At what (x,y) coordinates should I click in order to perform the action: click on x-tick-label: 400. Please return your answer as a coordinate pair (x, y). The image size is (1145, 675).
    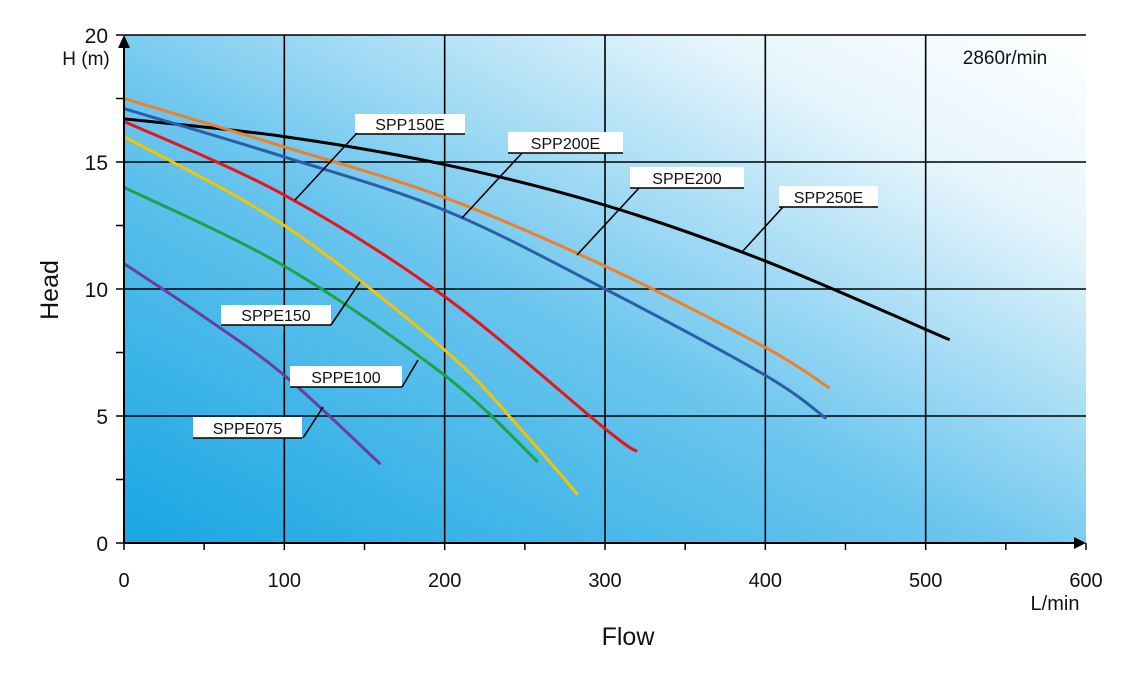
    Looking at the image, I should click on (765, 581).